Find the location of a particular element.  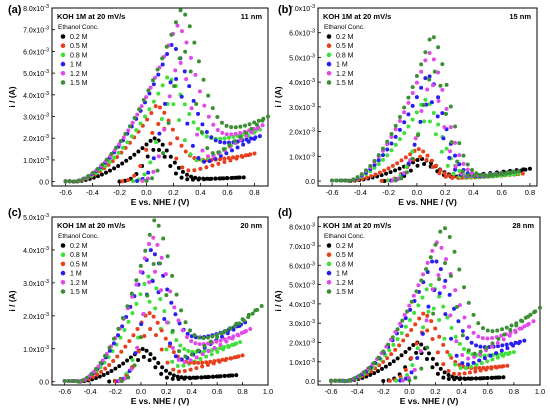

y-tick-label: 5.0x10⁻³ is located at coordinates (302, 285).